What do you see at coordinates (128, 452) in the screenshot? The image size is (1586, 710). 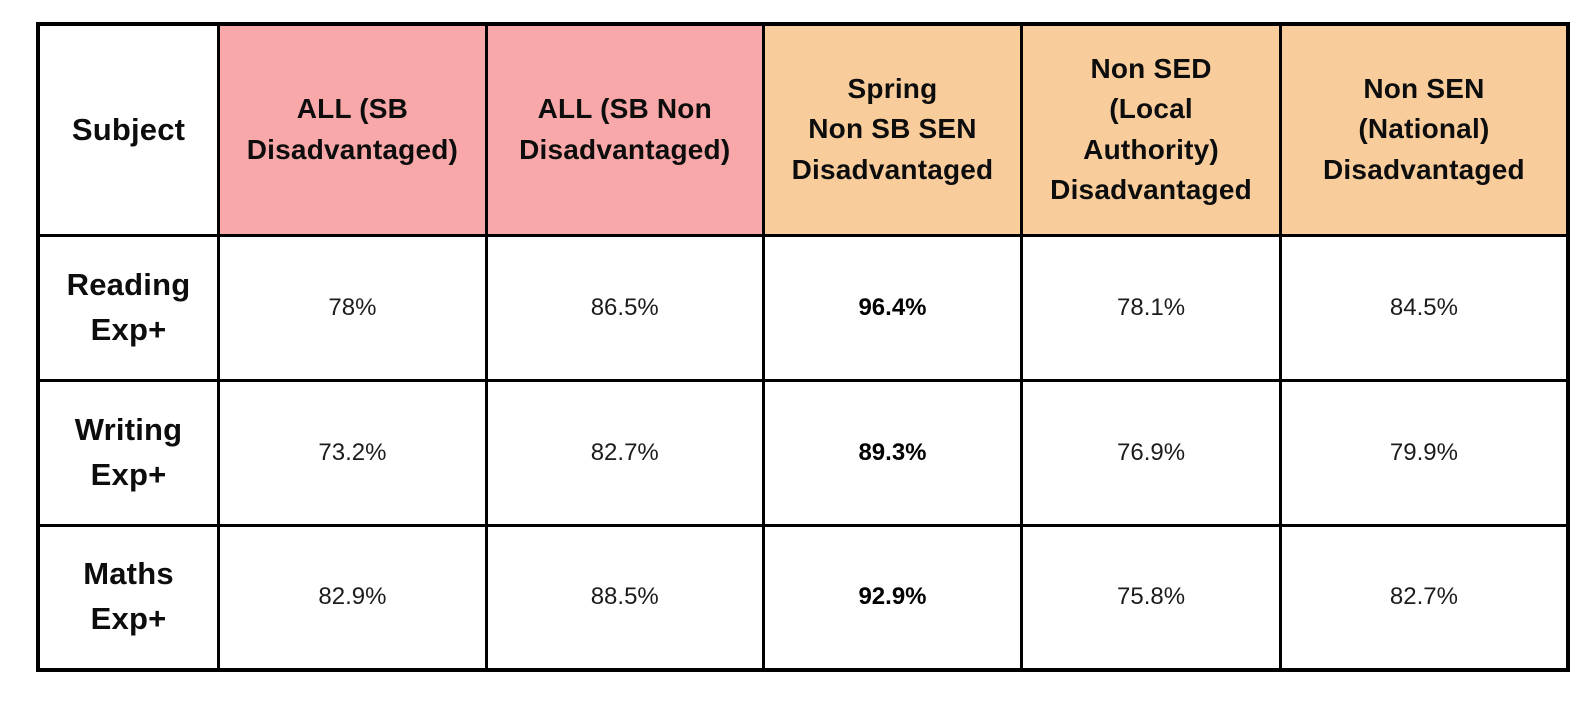 I see `row-header-writing-exp: Writing Exp+` at bounding box center [128, 452].